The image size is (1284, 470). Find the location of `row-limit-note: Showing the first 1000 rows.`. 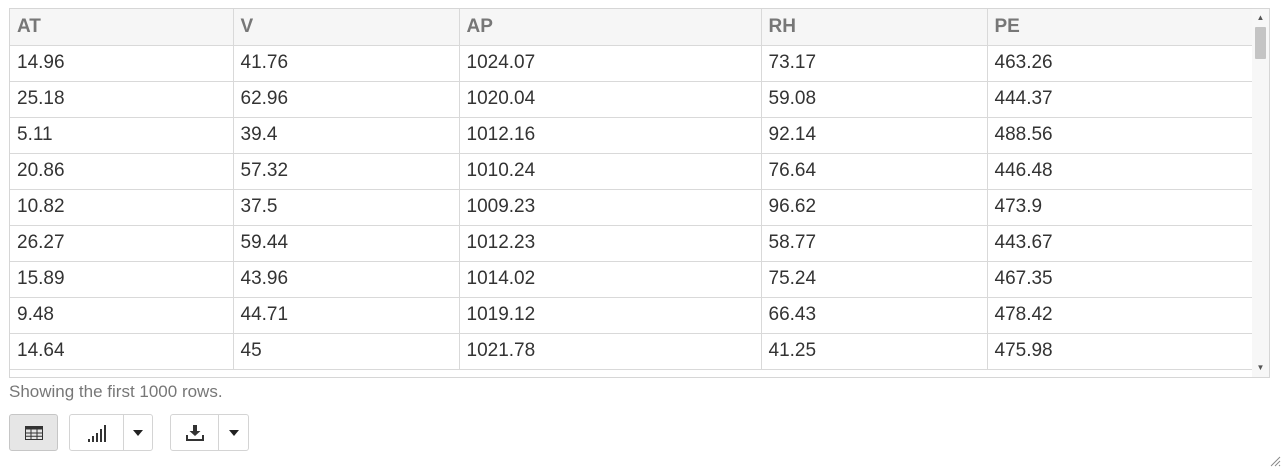

row-limit-note: Showing the first 1000 rows. is located at coordinates (116, 391).